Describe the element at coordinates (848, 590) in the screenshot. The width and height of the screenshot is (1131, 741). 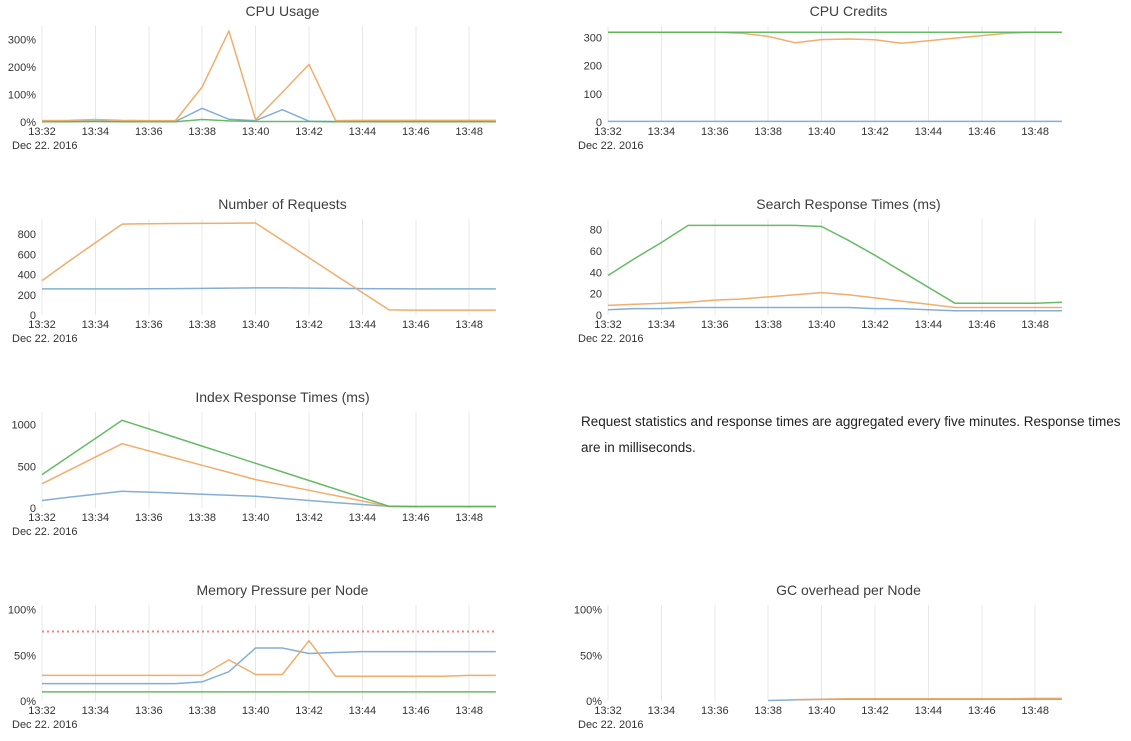
I see `chart-title-gc-overhead: GC overhead per Node` at that location.